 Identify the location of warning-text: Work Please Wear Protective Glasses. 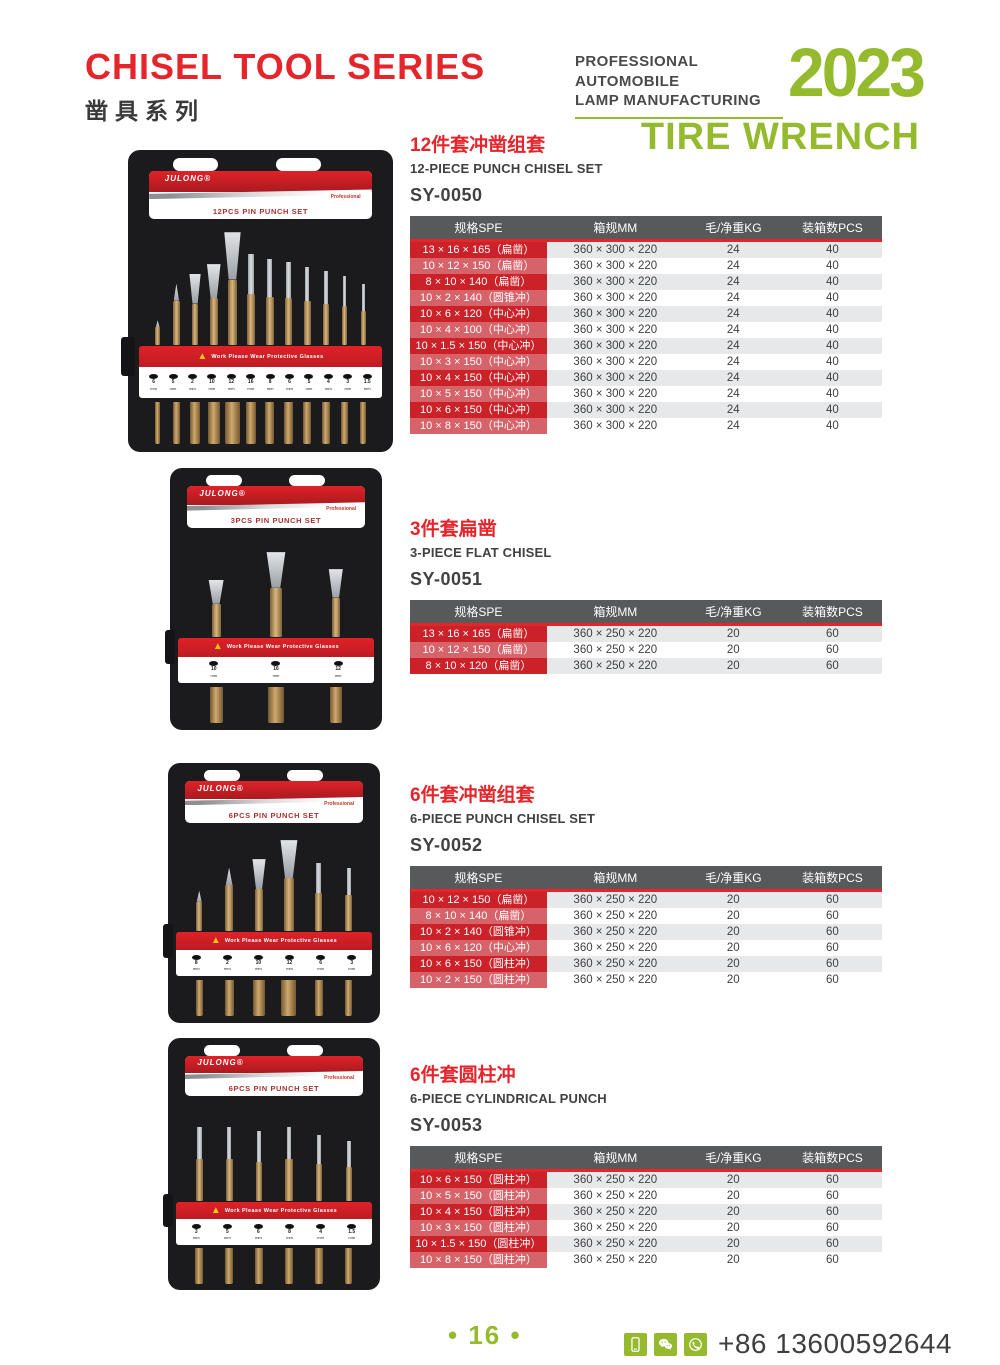
(267, 356).